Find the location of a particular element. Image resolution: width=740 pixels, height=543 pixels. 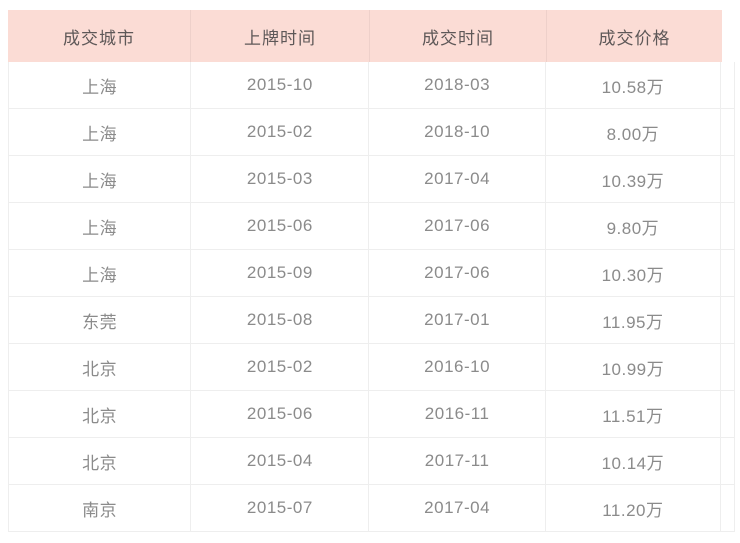

cell-deal-date: 2017-11 is located at coordinates (456, 461).